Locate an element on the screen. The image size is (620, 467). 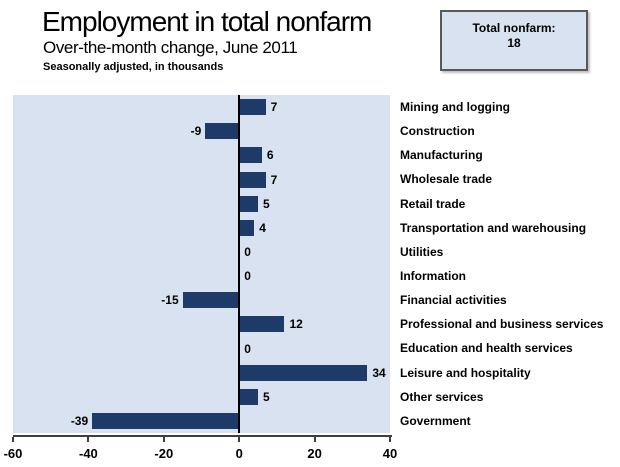
category-label: Wholesale trade is located at coordinates (446, 179).